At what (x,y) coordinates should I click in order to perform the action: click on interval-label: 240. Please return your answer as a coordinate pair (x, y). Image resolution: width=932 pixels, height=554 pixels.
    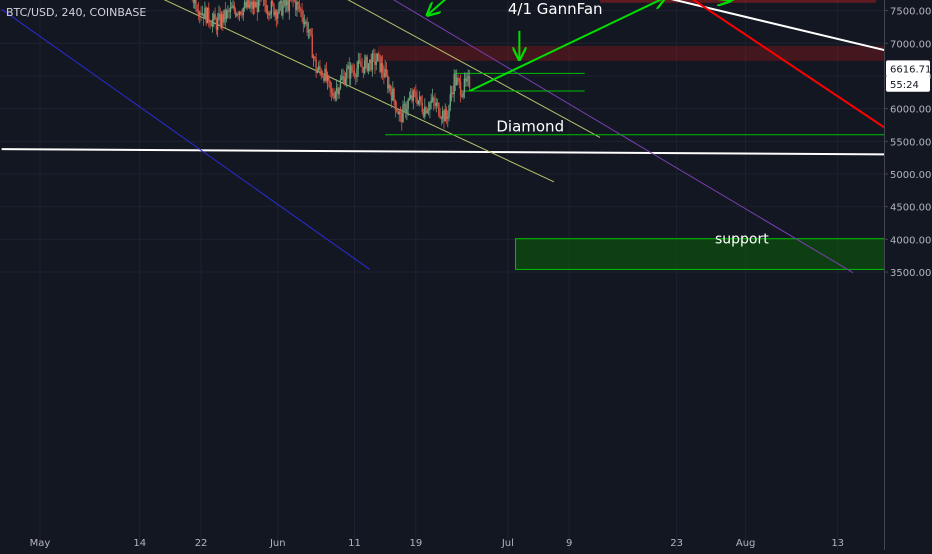
    Looking at the image, I should click on (72, 12).